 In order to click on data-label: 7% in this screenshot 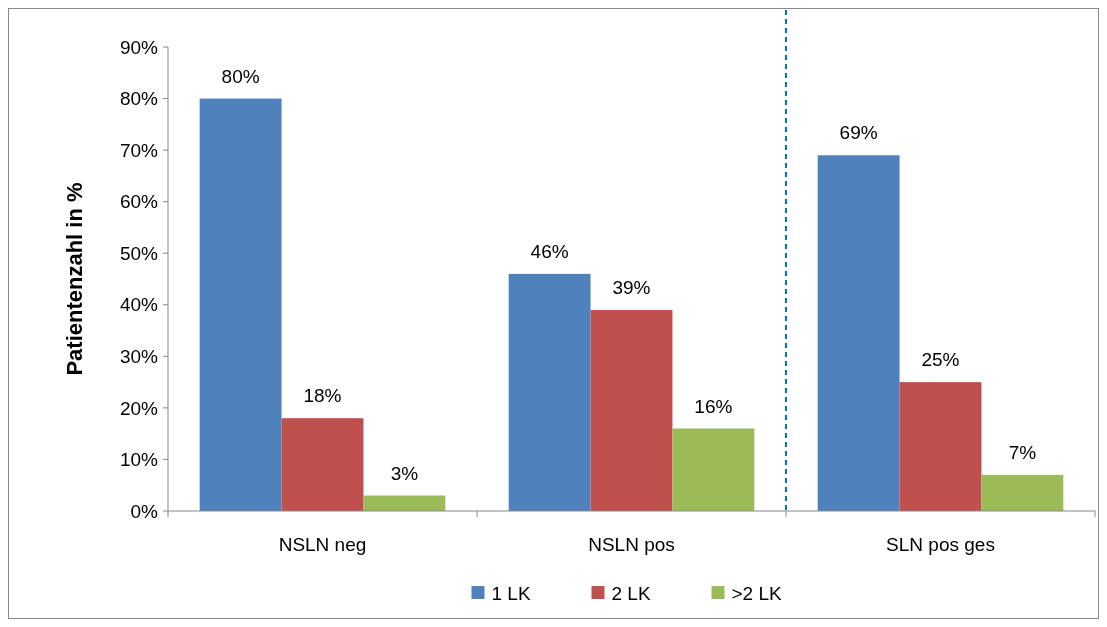, I will do `click(1022, 452)`.